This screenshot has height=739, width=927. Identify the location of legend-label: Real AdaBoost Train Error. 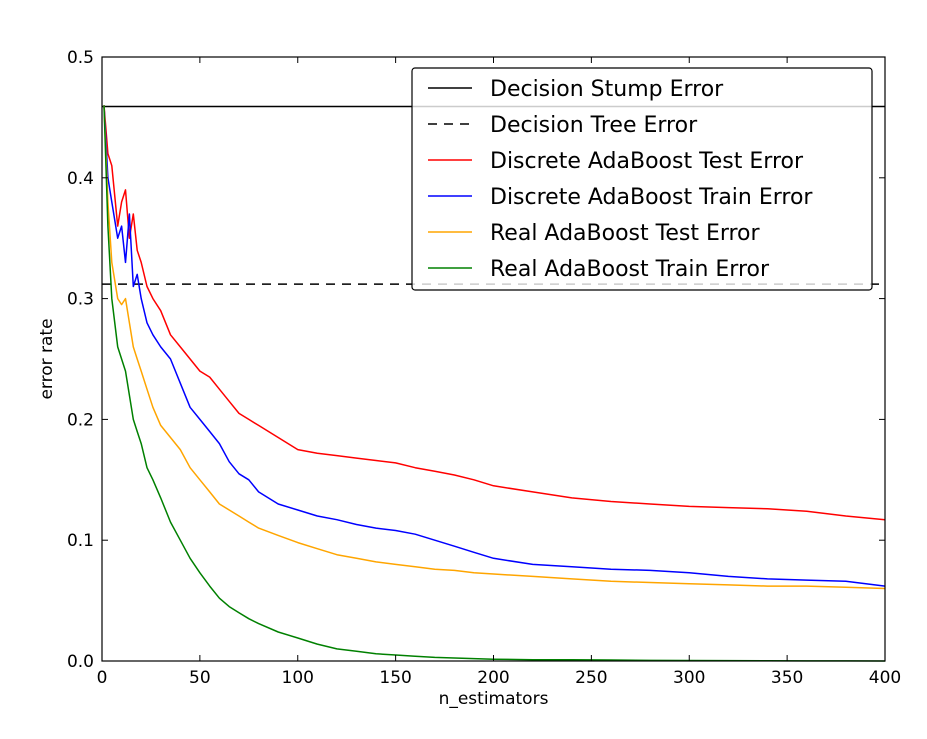
(630, 269).